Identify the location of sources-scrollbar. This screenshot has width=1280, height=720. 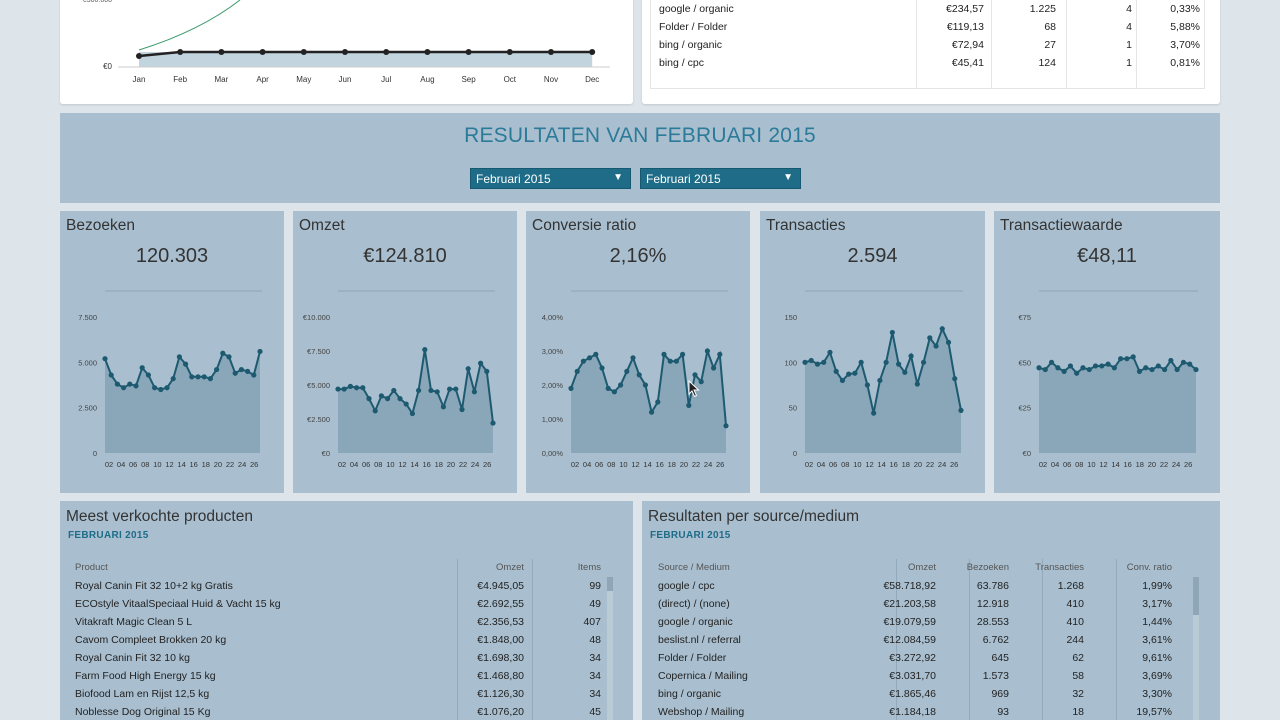
(1196, 648).